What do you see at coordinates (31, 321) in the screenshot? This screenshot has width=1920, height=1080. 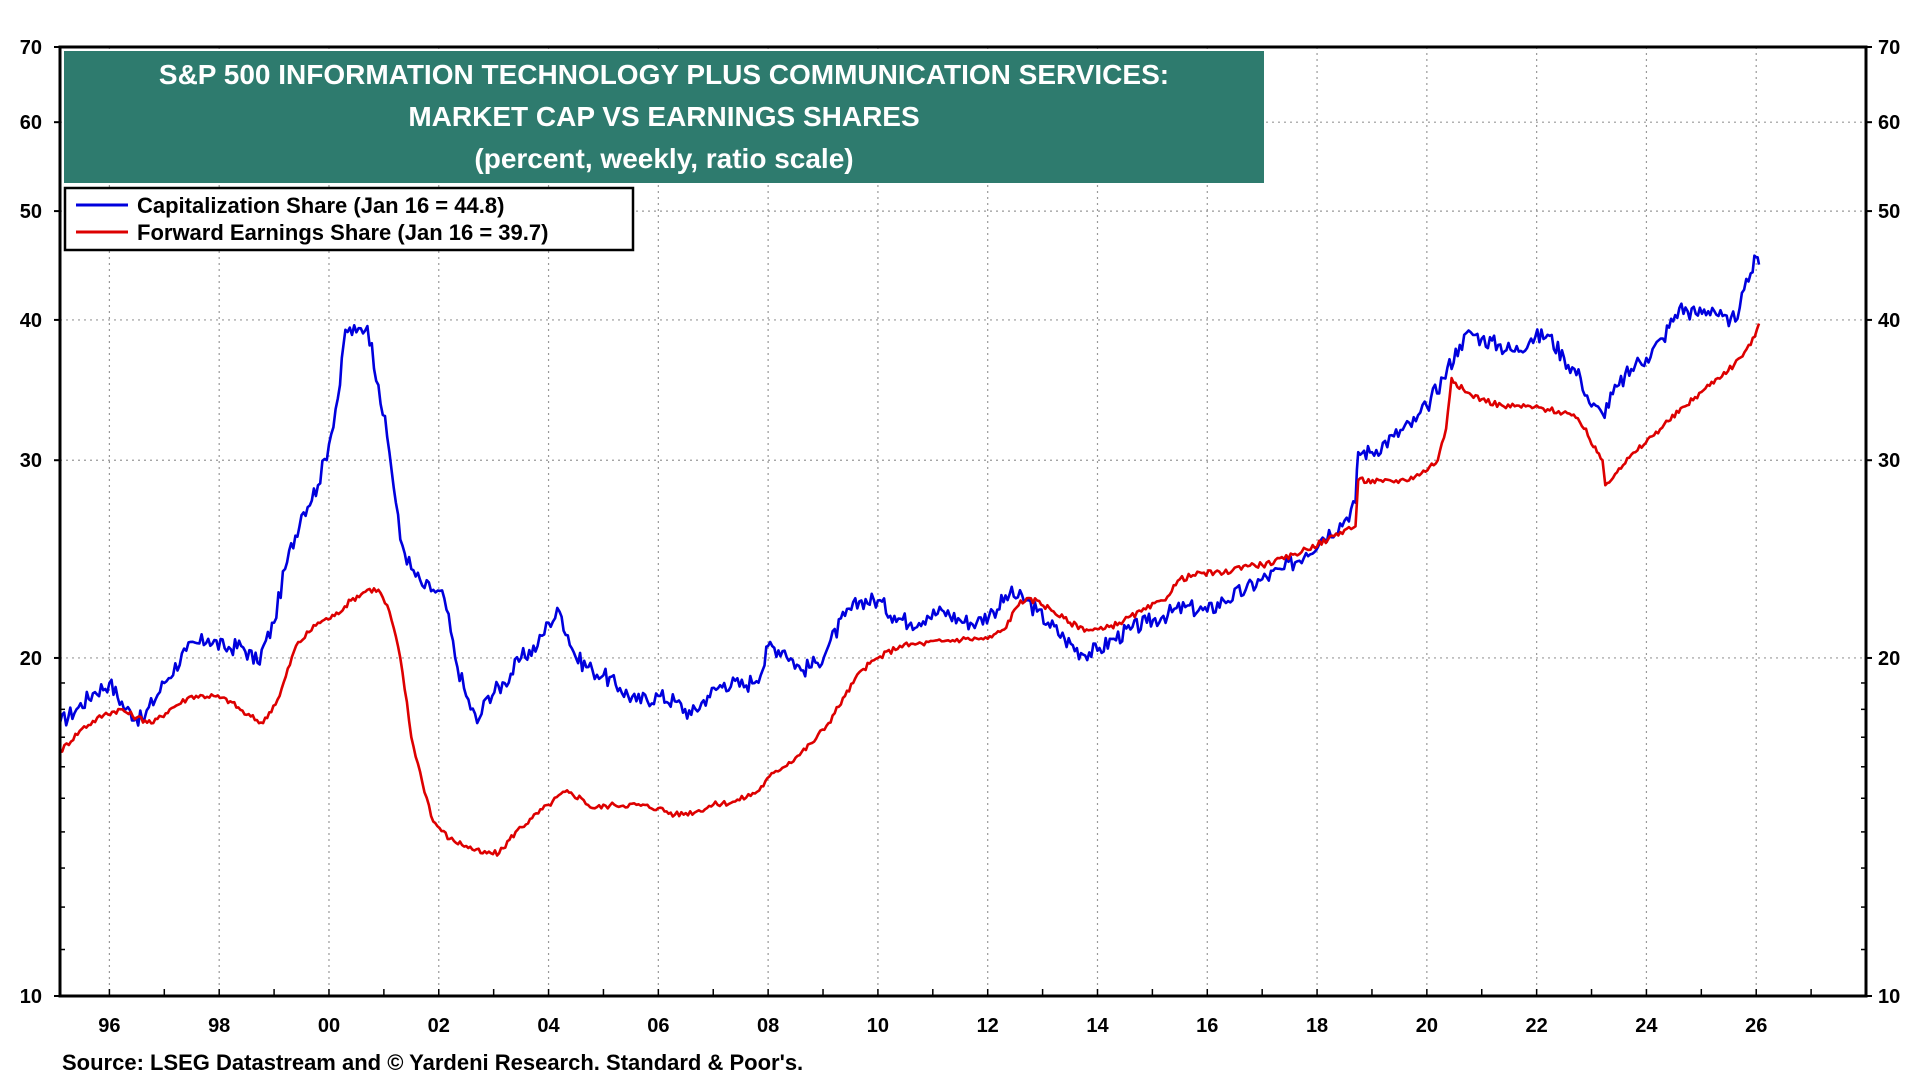 I see `y-tick-label-left: 40` at bounding box center [31, 321].